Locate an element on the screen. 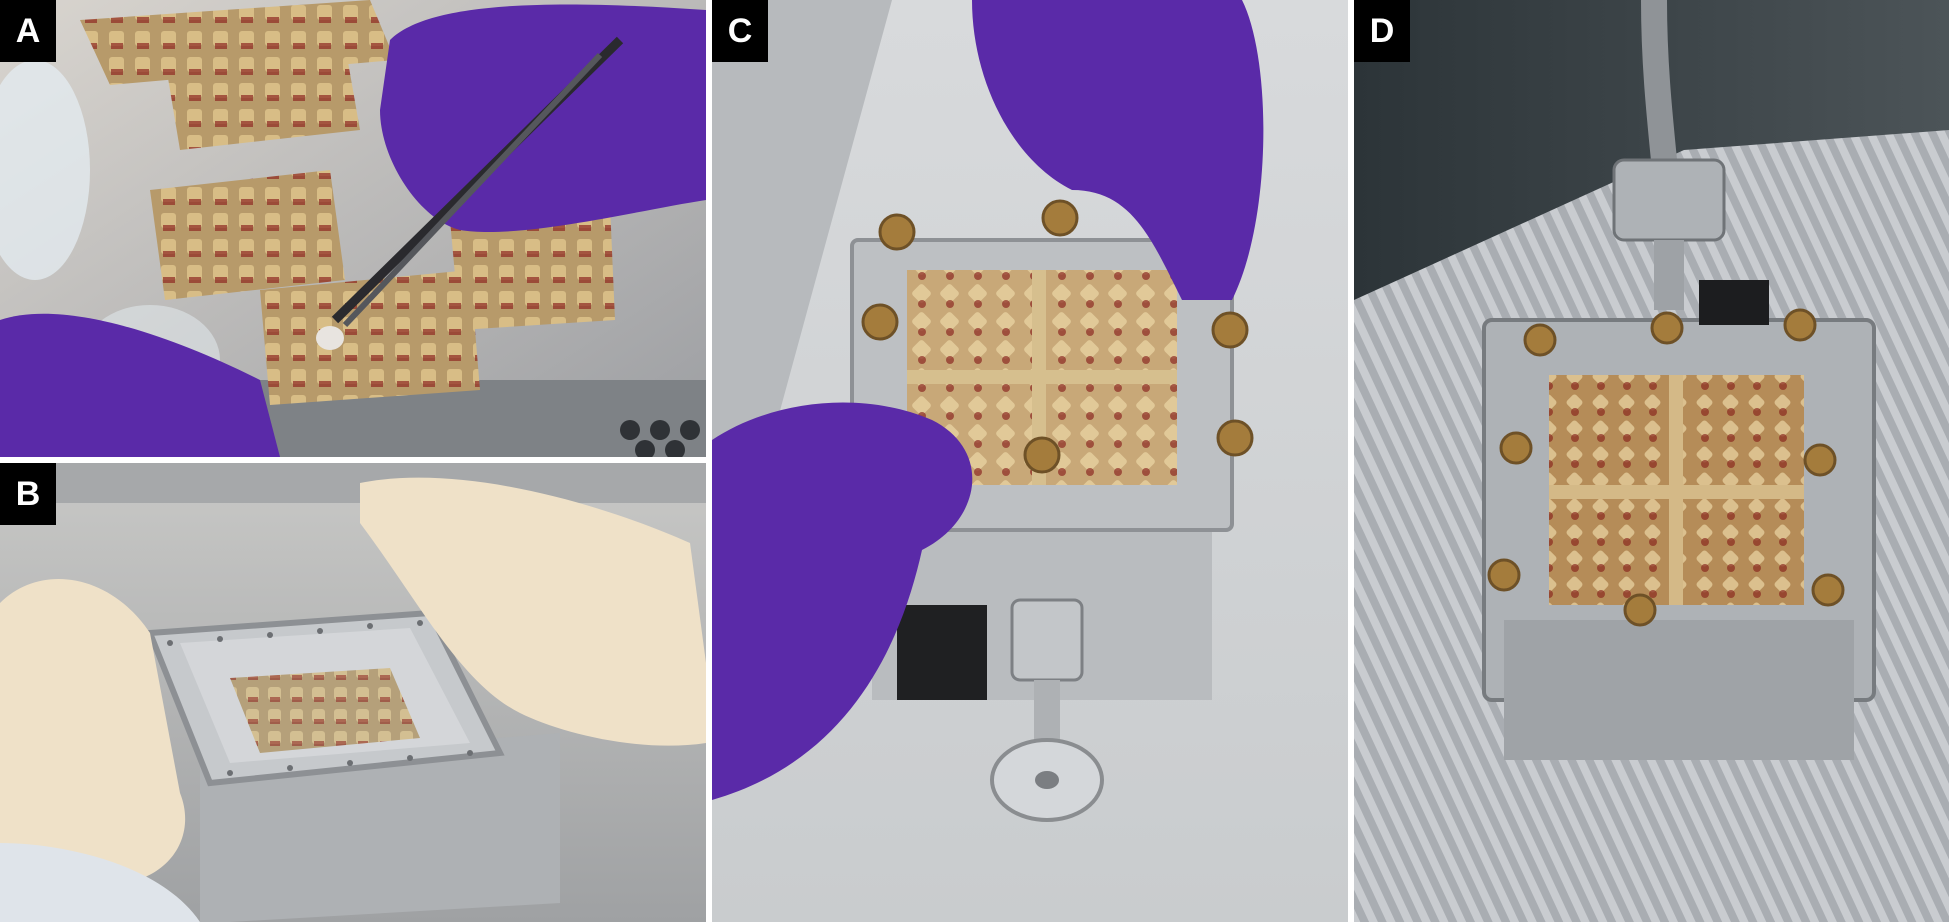 The image size is (1949, 922). panel-label-c: C is located at coordinates (740, 31).